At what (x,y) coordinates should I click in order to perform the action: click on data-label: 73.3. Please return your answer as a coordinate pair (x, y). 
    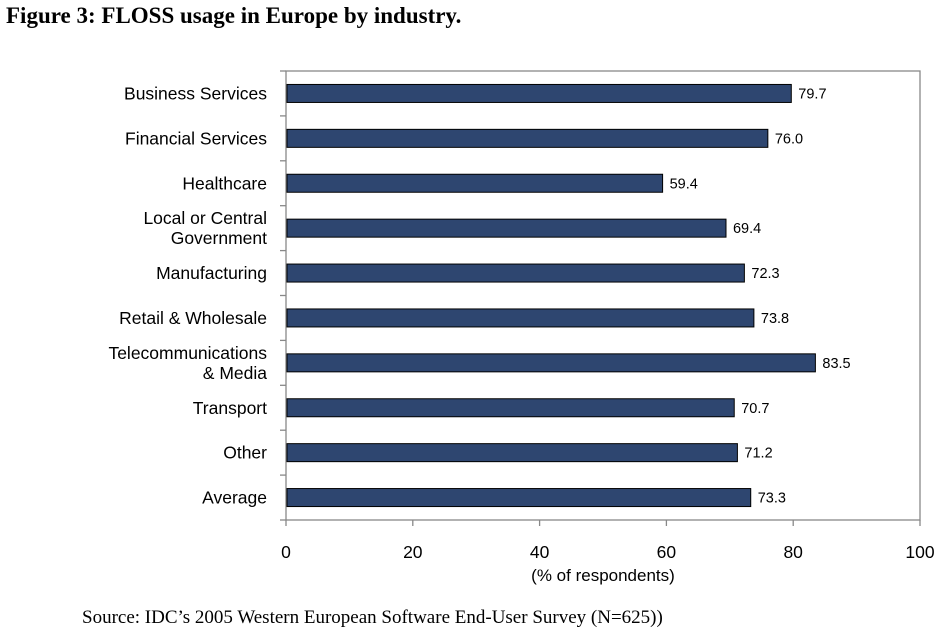
    Looking at the image, I should click on (772, 499).